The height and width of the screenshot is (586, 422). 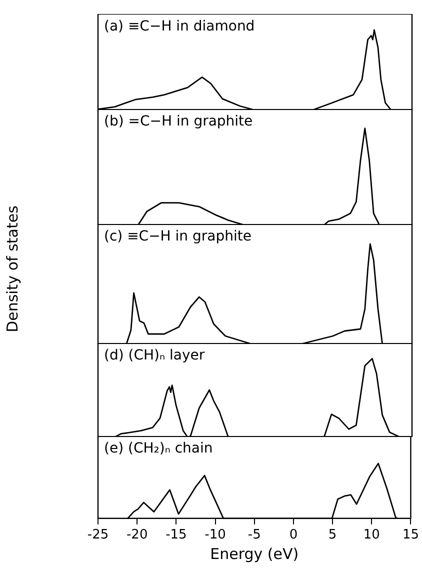 I want to click on x-axis-title: Energy (eV), so click(x=254, y=553).